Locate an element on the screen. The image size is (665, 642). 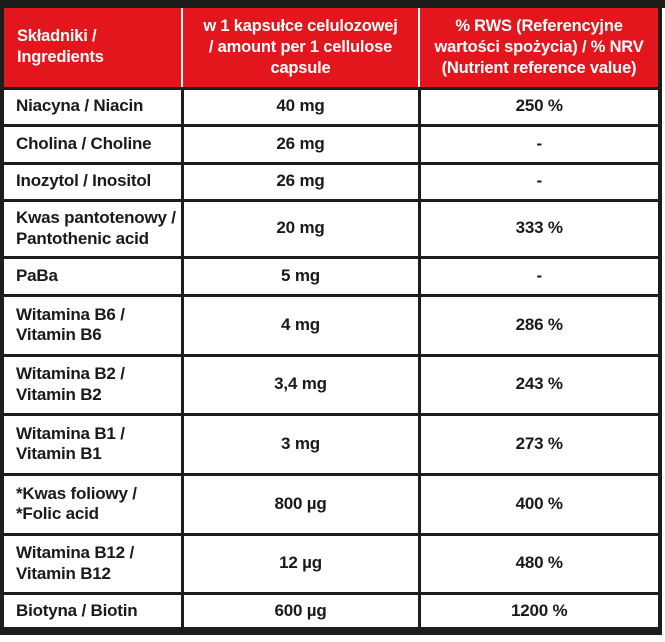
amount-cell: 40 mg is located at coordinates (300, 106).